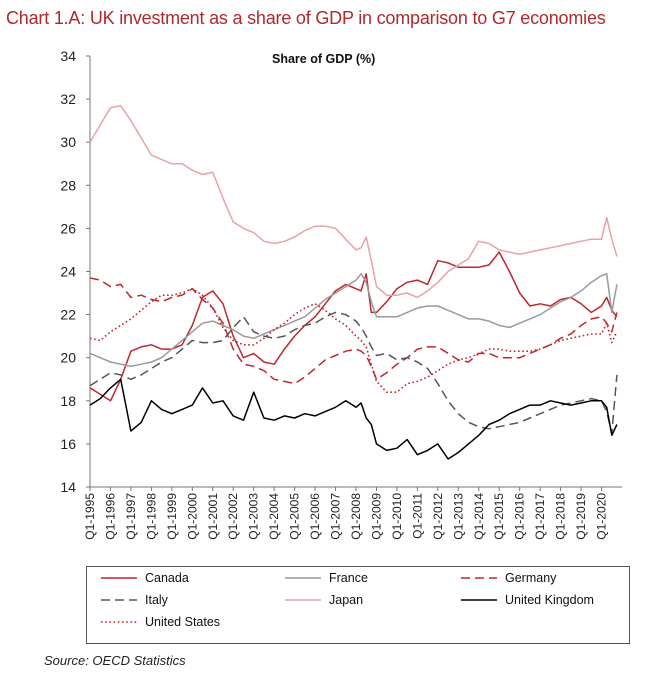 This screenshot has width=653, height=680. Describe the element at coordinates (233, 516) in the screenshot. I see `x-tick-label: Q1-2002` at that location.